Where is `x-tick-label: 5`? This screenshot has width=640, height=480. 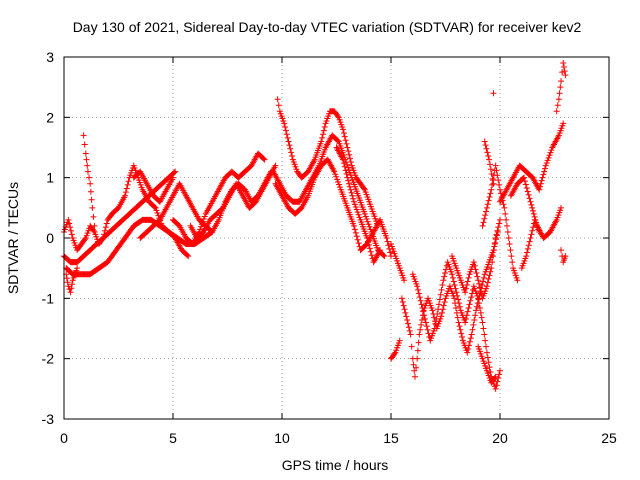
x-tick-label: 5 is located at coordinates (173, 438).